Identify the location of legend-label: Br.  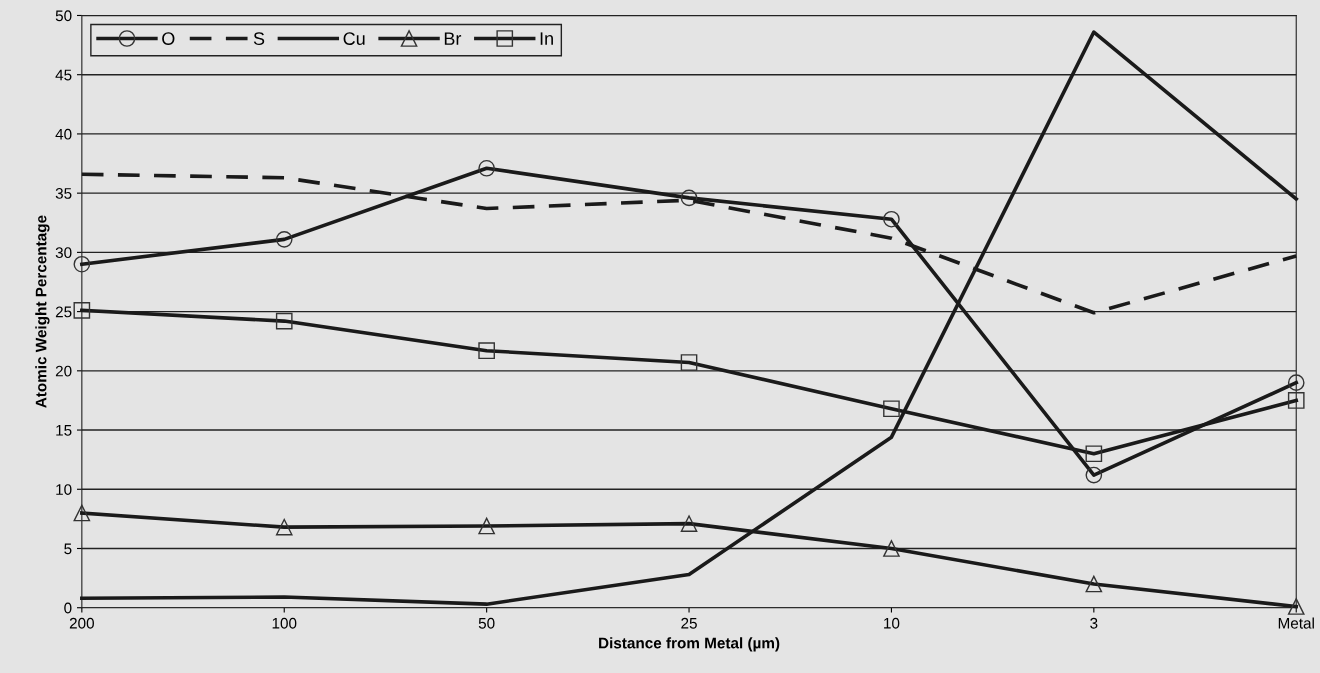
(453, 38).